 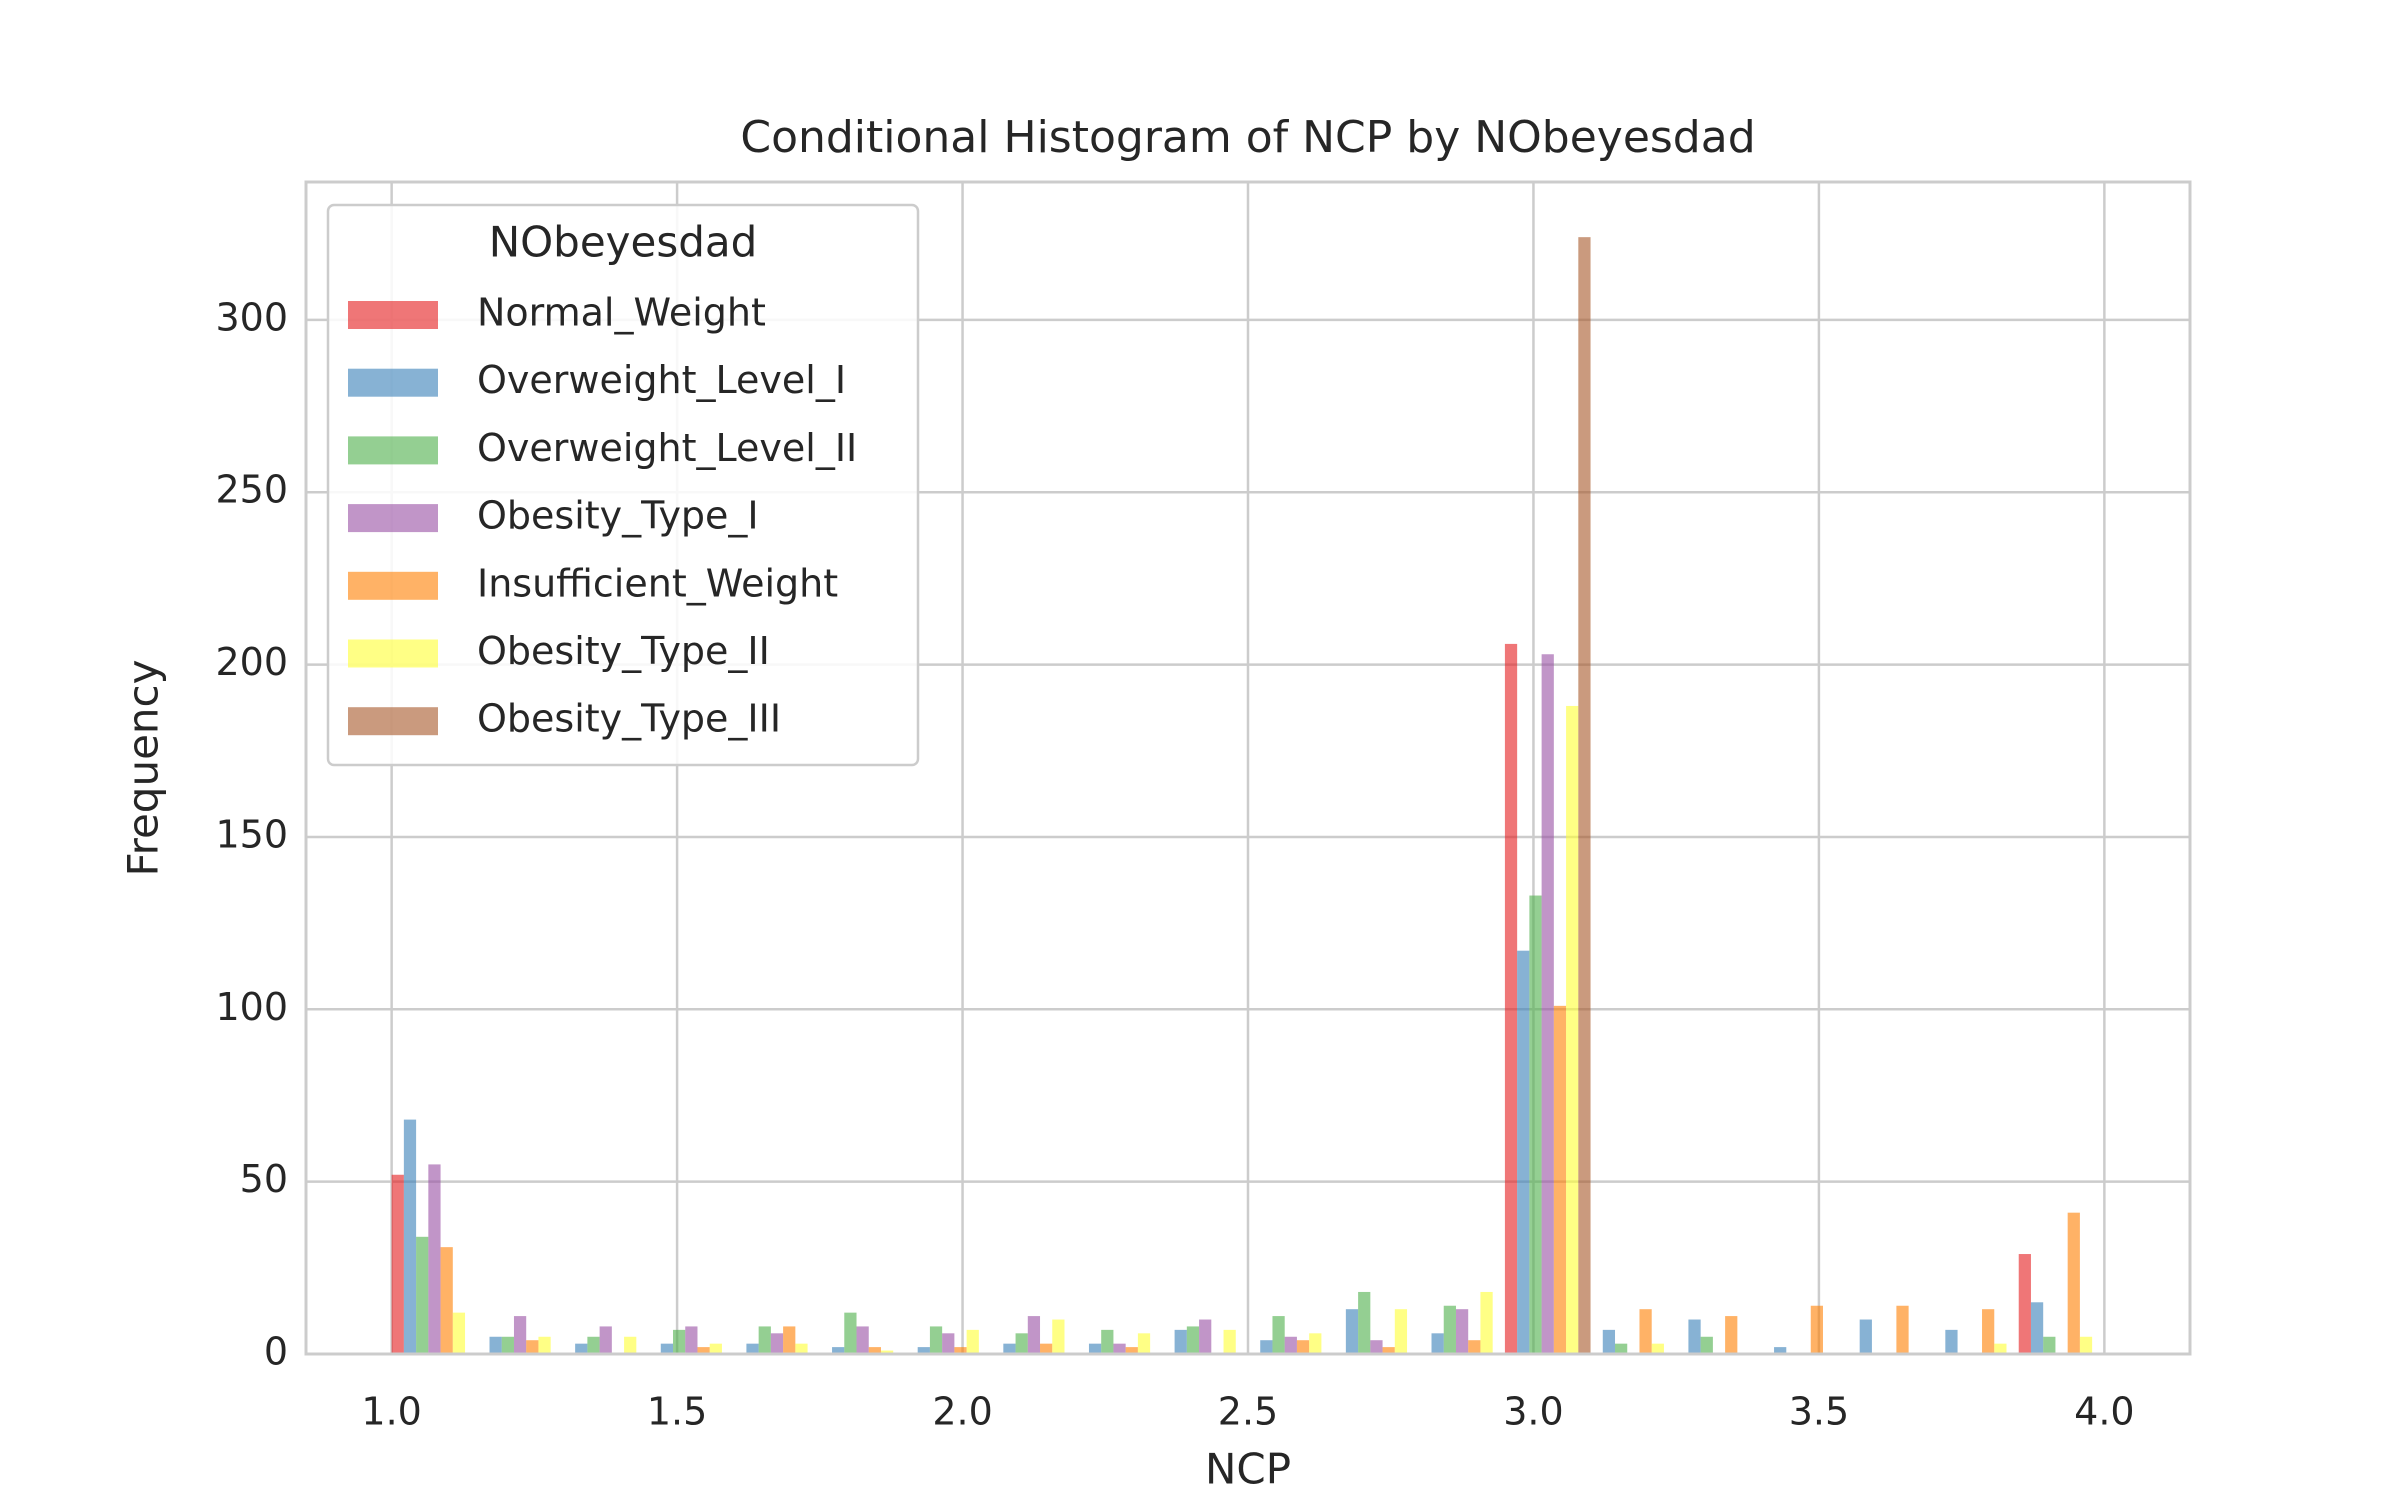 I want to click on y-tick-label: 0, so click(x=276, y=1352).